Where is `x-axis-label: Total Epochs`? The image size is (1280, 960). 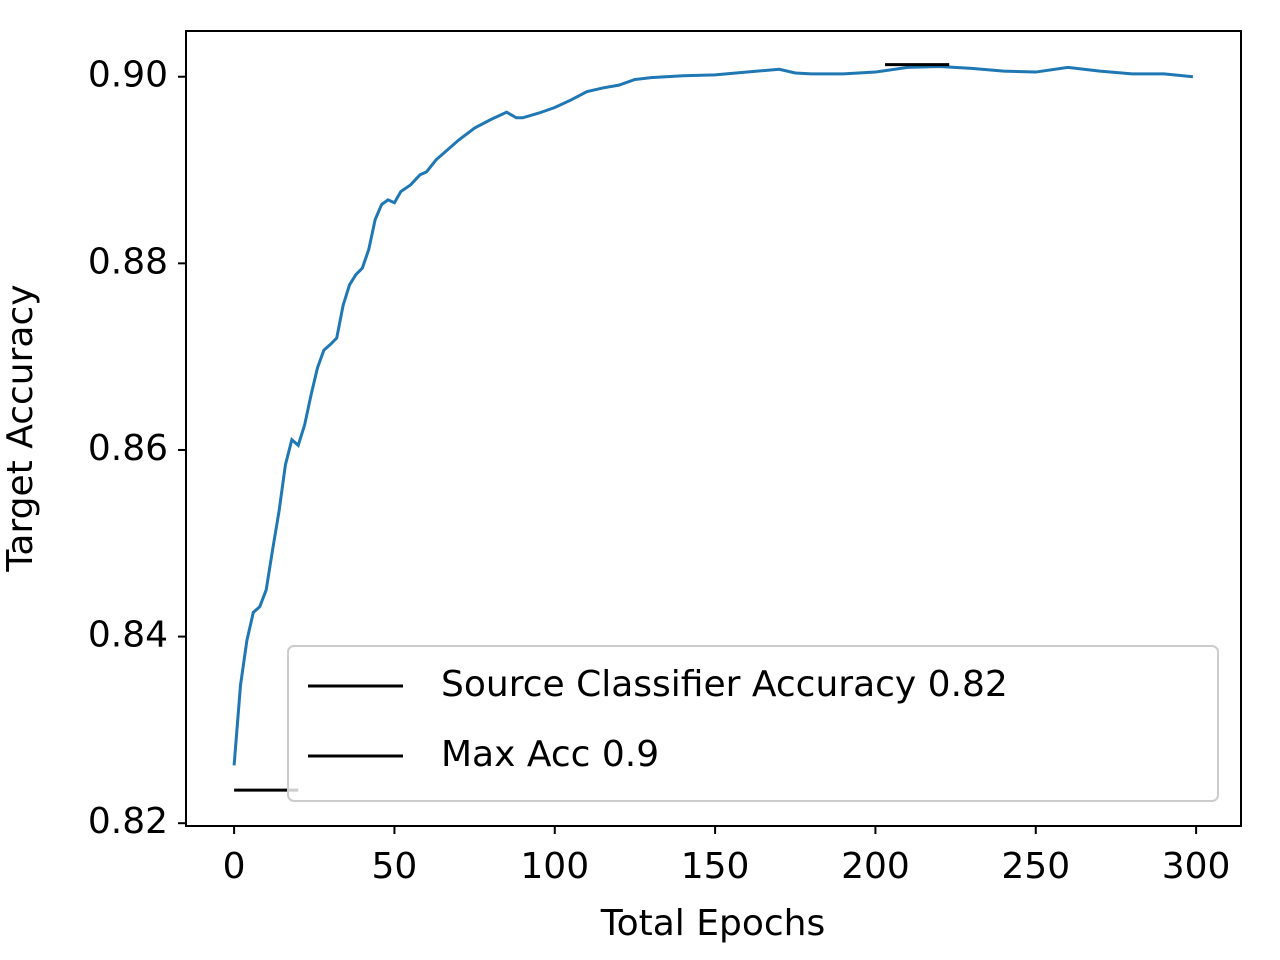
x-axis-label: Total Epochs is located at coordinates (713, 923).